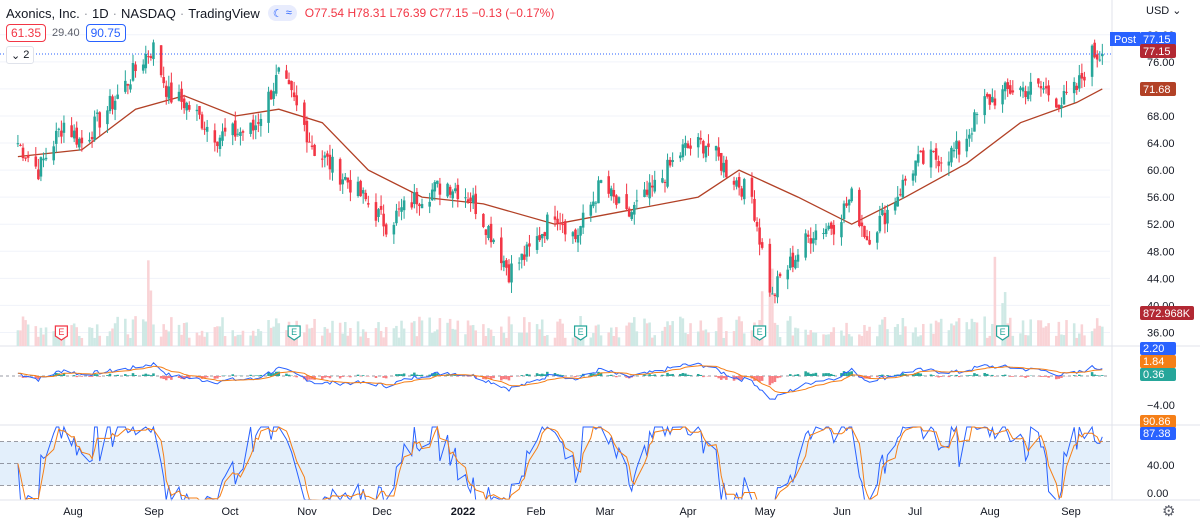 This screenshot has width=1200, height=522. What do you see at coordinates (765, 512) in the screenshot?
I see `time-tick: May` at bounding box center [765, 512].